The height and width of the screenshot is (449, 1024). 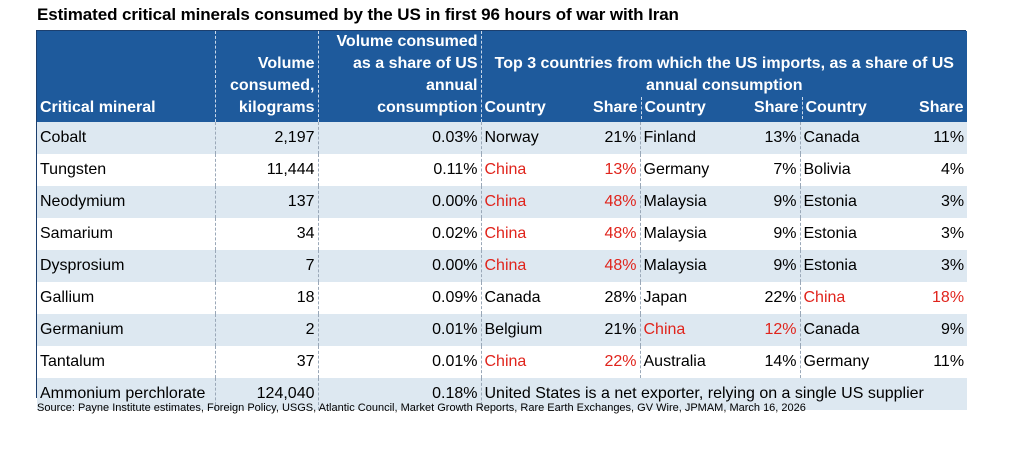 I want to click on share-1-cell: 28%, so click(x=607, y=298).